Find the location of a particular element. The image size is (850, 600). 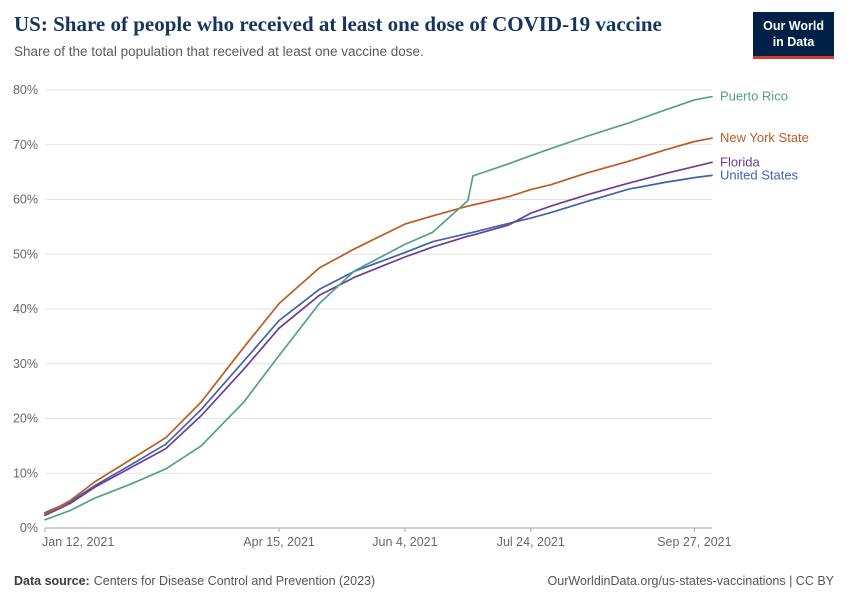

y-tick-label-10: 10% is located at coordinates (25, 473).